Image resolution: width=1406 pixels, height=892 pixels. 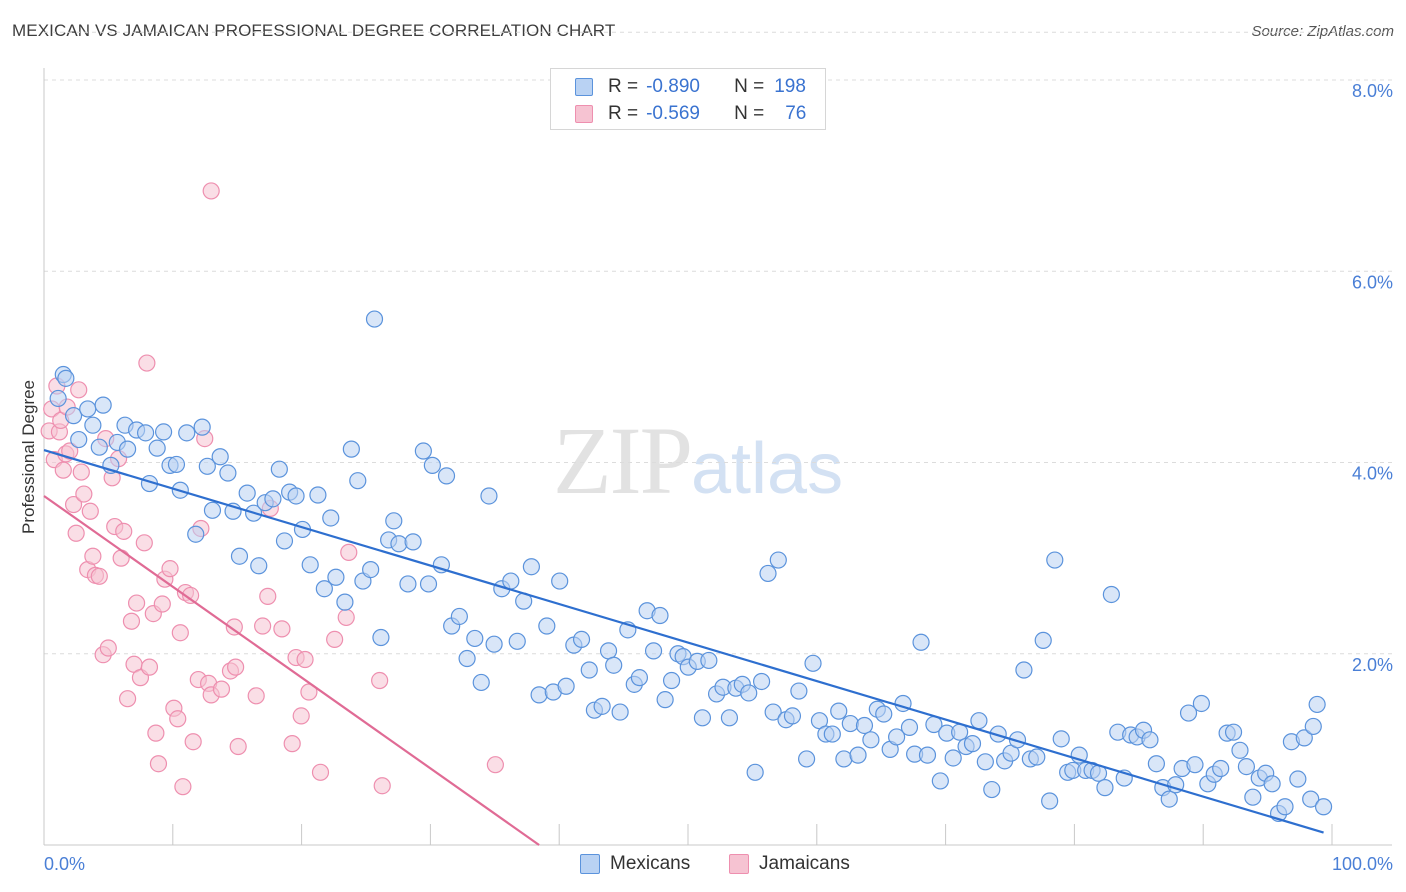 I want to click on watermark-zip: ZIP, so click(x=623, y=460).